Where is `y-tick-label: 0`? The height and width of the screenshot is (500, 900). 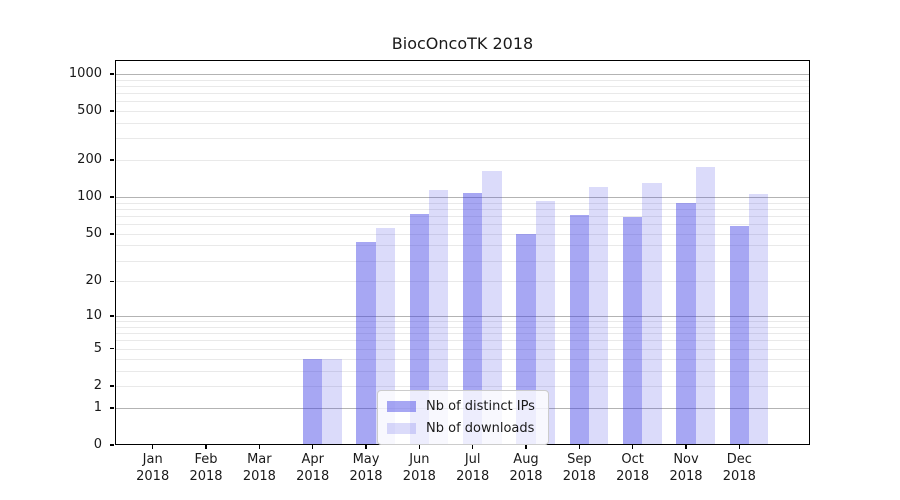 y-tick-label: 0 is located at coordinates (97, 444).